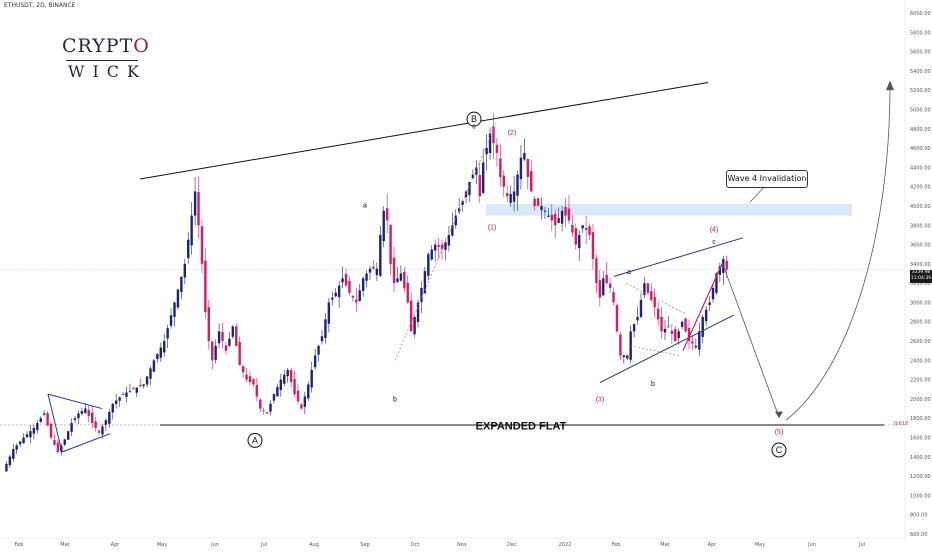 This screenshot has height=555, width=932. Describe the element at coordinates (105, 58) in the screenshot. I see `crypto-wick-logo: CRYPTO WICK` at that location.